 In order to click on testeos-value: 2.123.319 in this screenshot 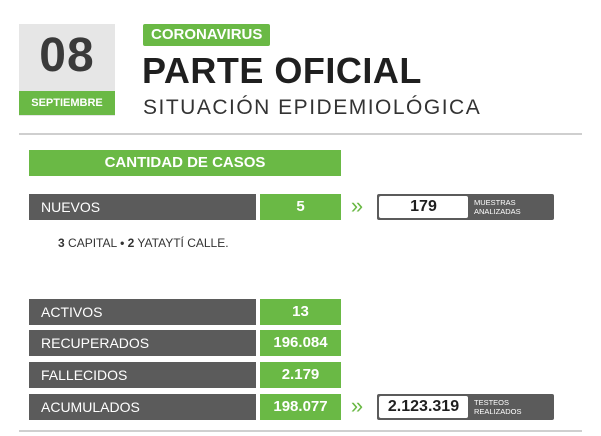, I will do `click(423, 407)`.